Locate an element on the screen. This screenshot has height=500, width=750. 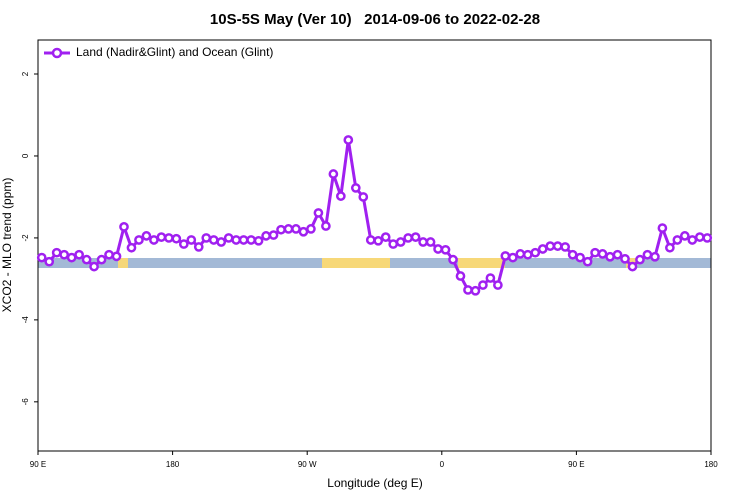
x-tick-label: 90 W is located at coordinates (307, 464).